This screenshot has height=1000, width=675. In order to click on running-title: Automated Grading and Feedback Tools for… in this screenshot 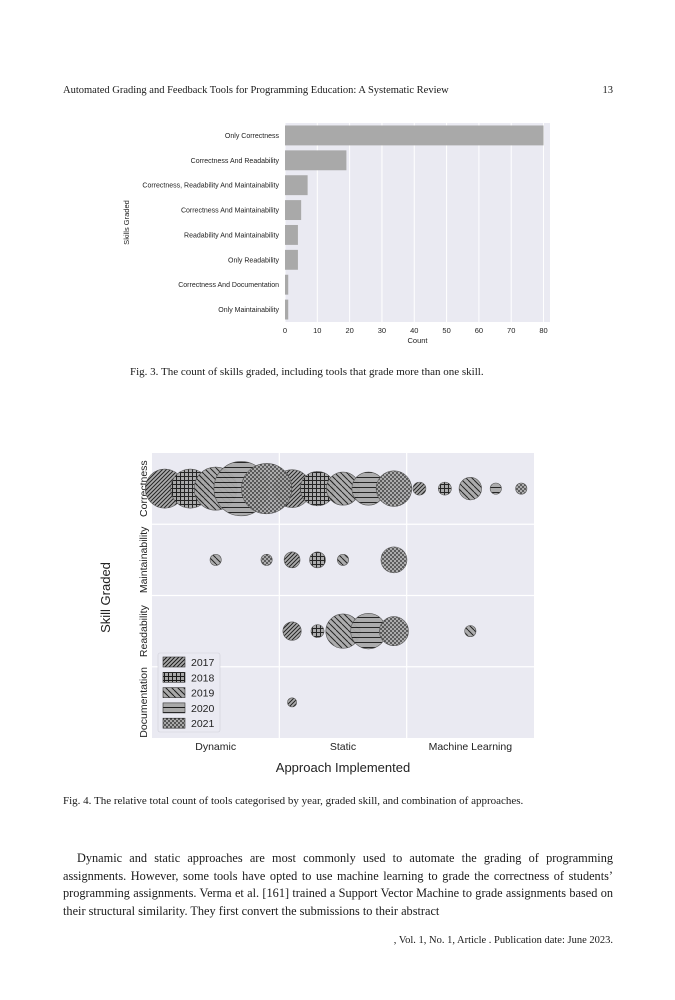, I will do `click(256, 90)`.